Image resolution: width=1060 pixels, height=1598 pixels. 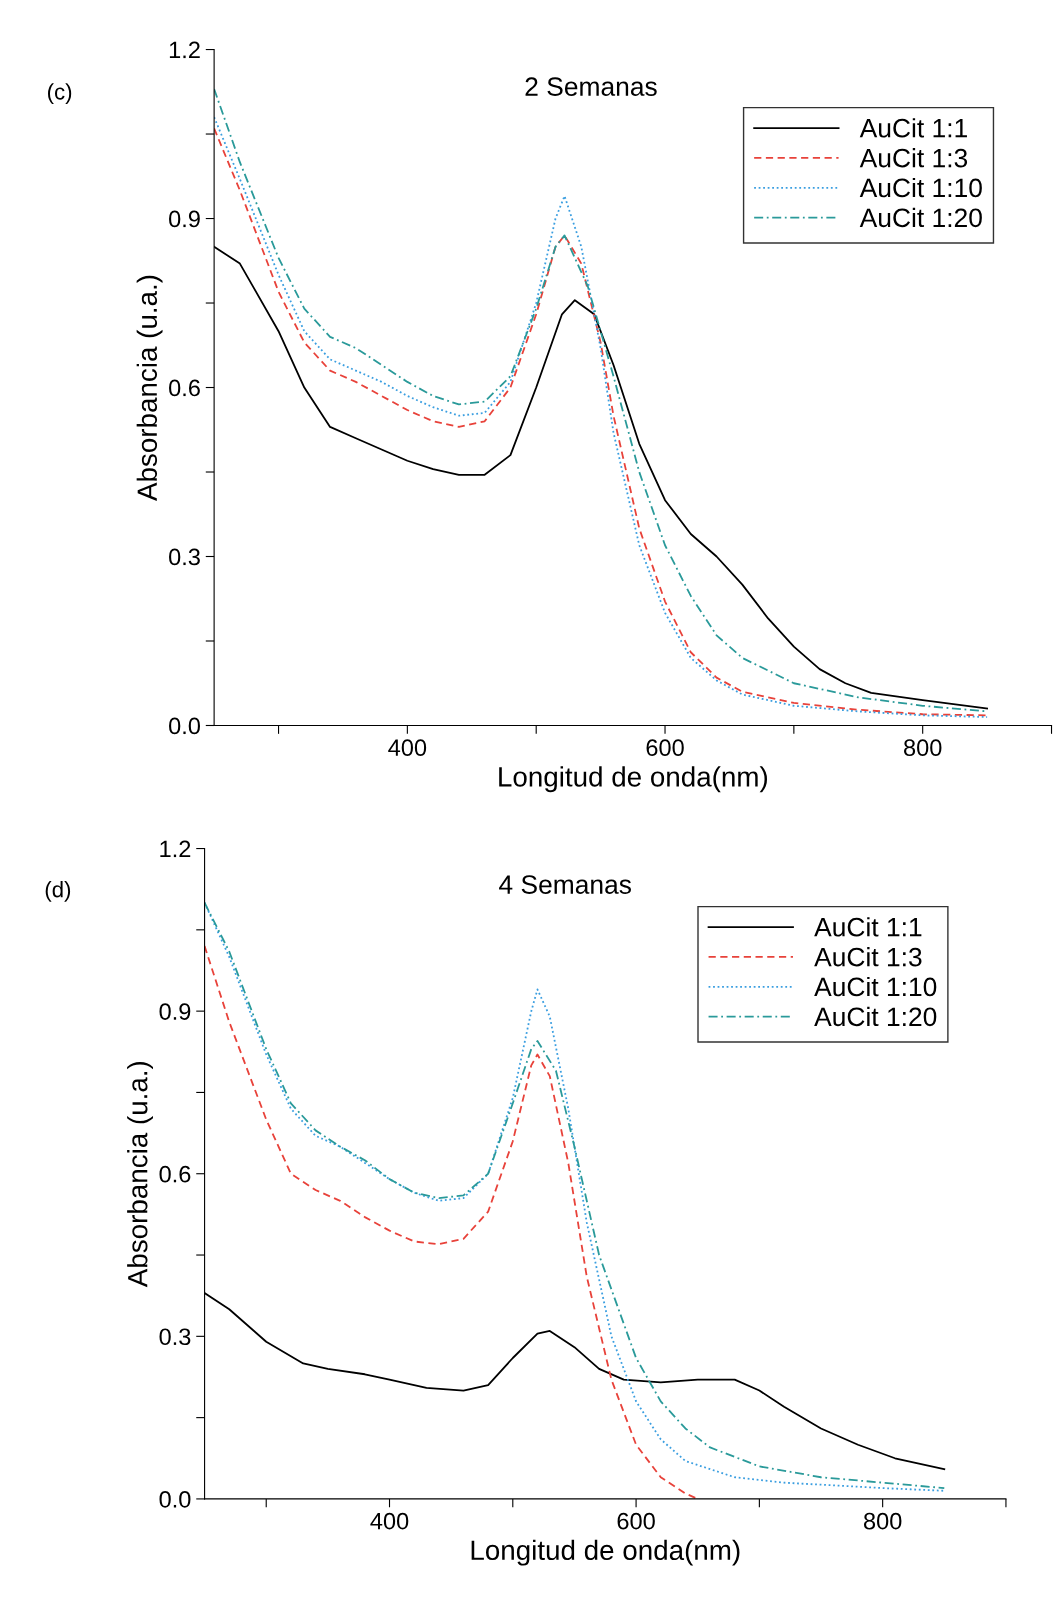 What do you see at coordinates (565, 884) in the screenshot?
I see `text: 4 Semanas` at bounding box center [565, 884].